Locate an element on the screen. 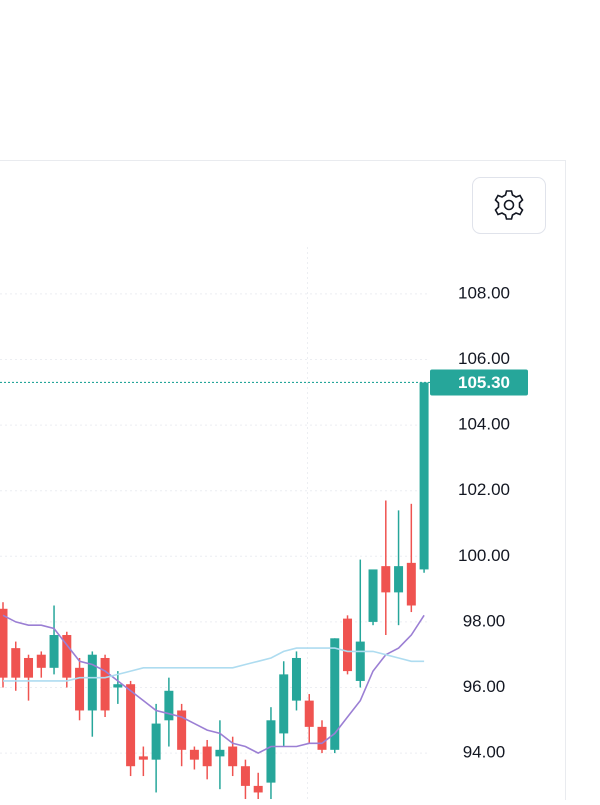 This screenshot has width=600, height=805. last-price-tag is located at coordinates (479, 382).